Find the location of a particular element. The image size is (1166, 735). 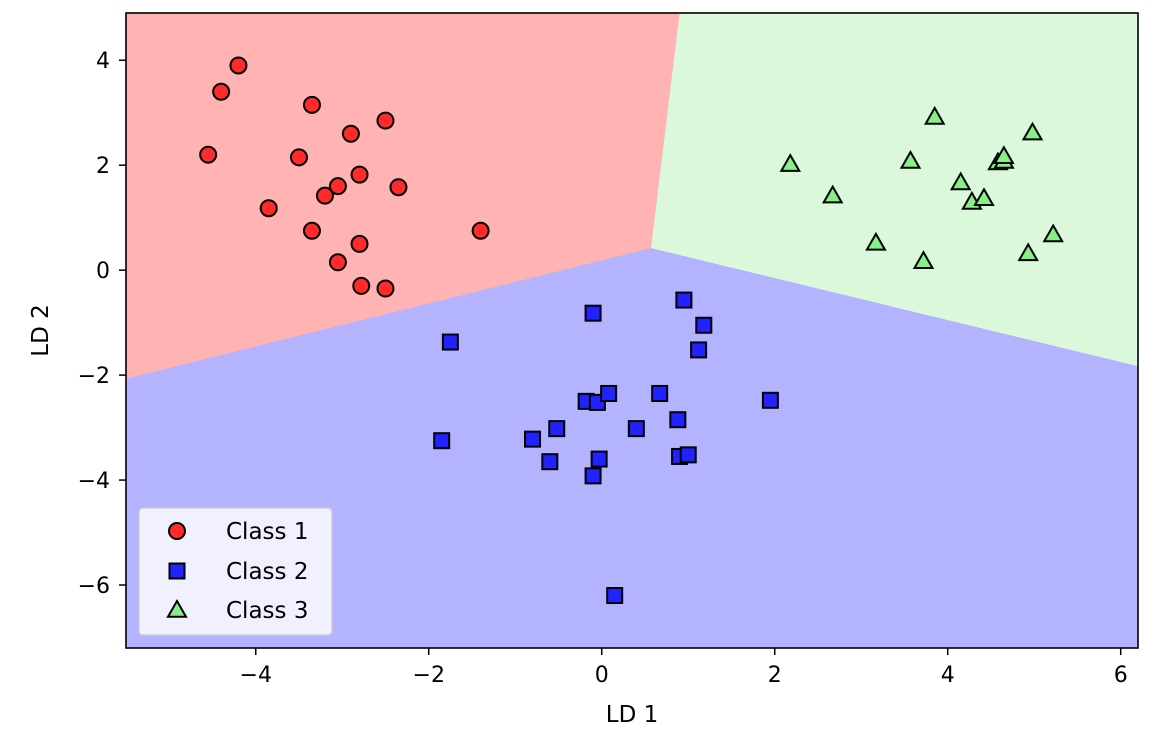

legend-label-class-1: Class 1 is located at coordinates (267, 532).